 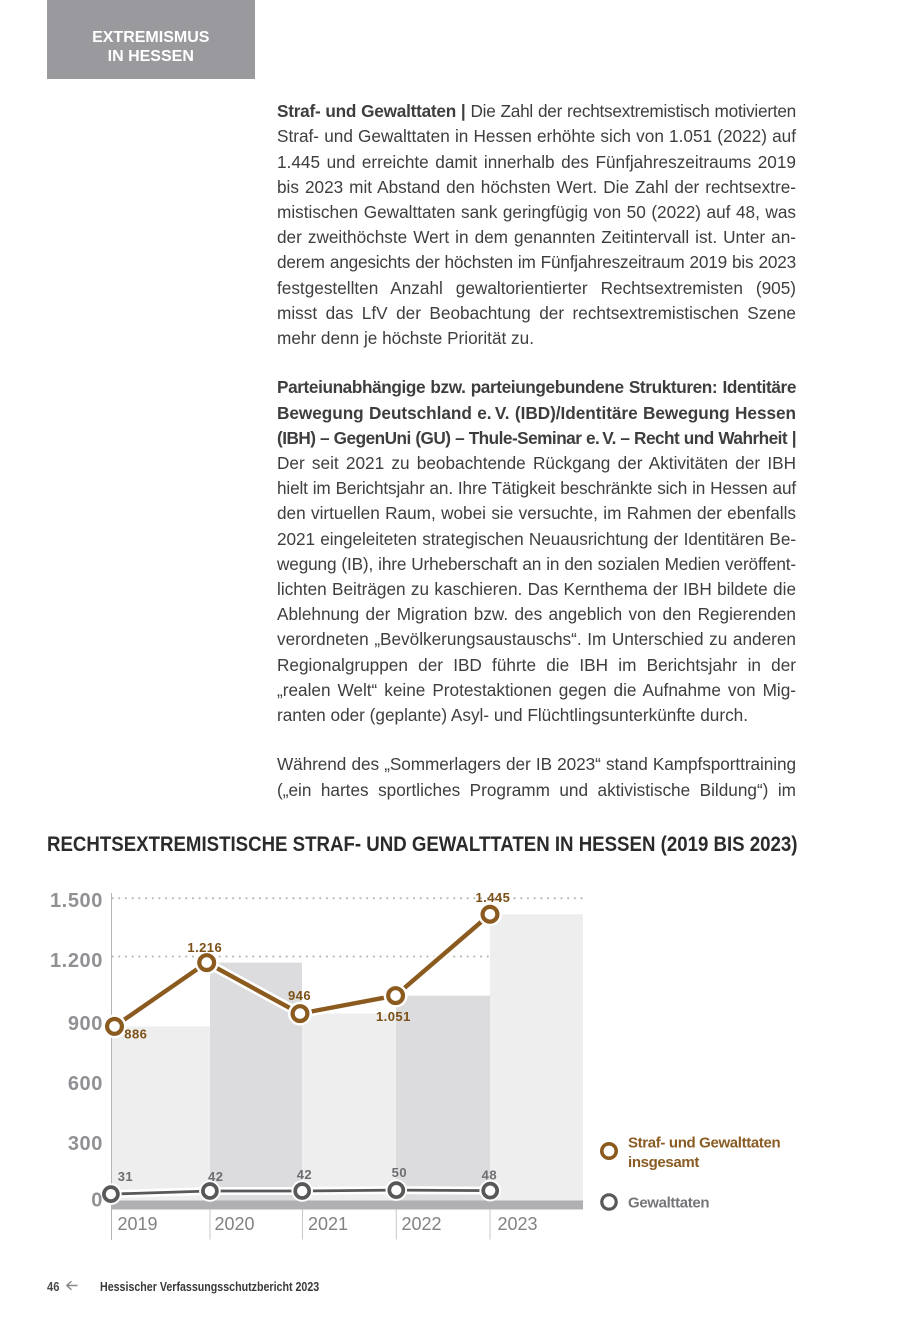 I want to click on svg-text: Straf- und Gewalttaten, so click(x=704, y=1143).